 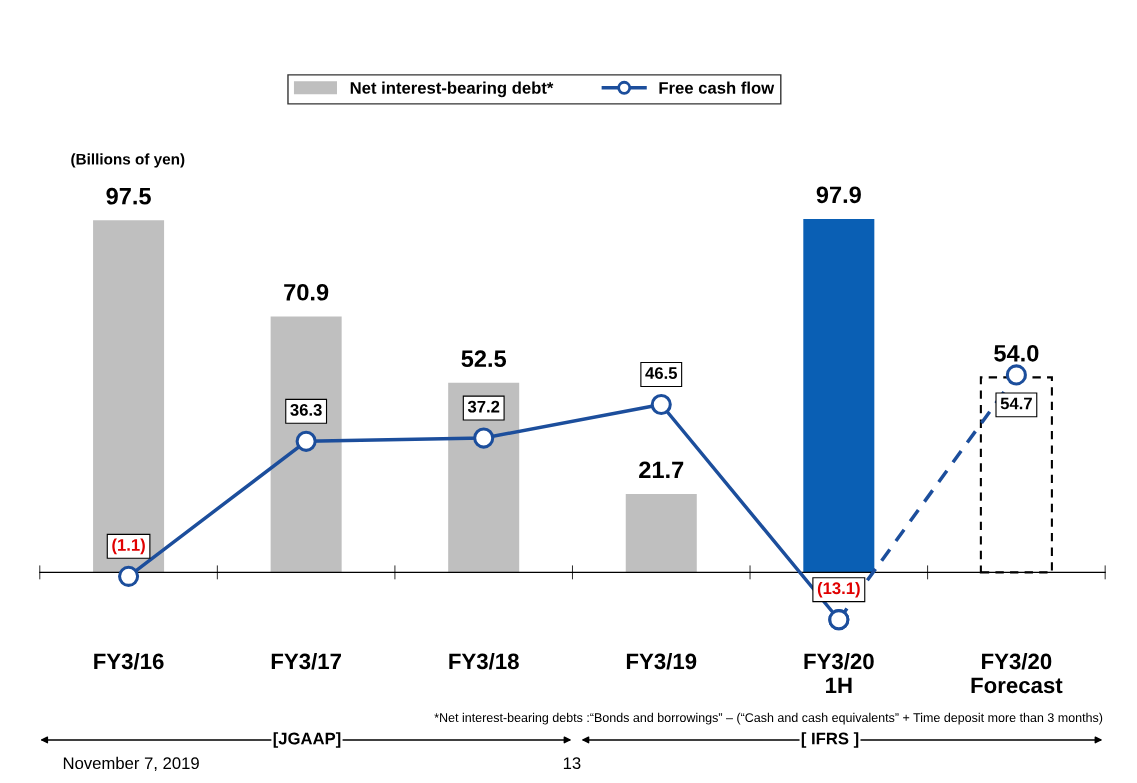 I want to click on x-tick-label: FY3/16, so click(x=129, y=661).